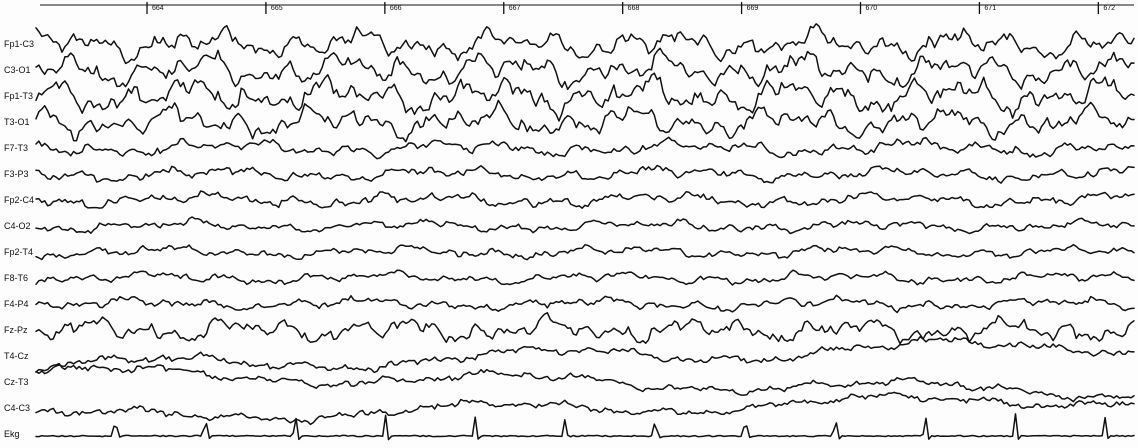 The width and height of the screenshot is (1138, 448). Describe the element at coordinates (585, 174) in the screenshot. I see `trace-f3-p3` at that location.